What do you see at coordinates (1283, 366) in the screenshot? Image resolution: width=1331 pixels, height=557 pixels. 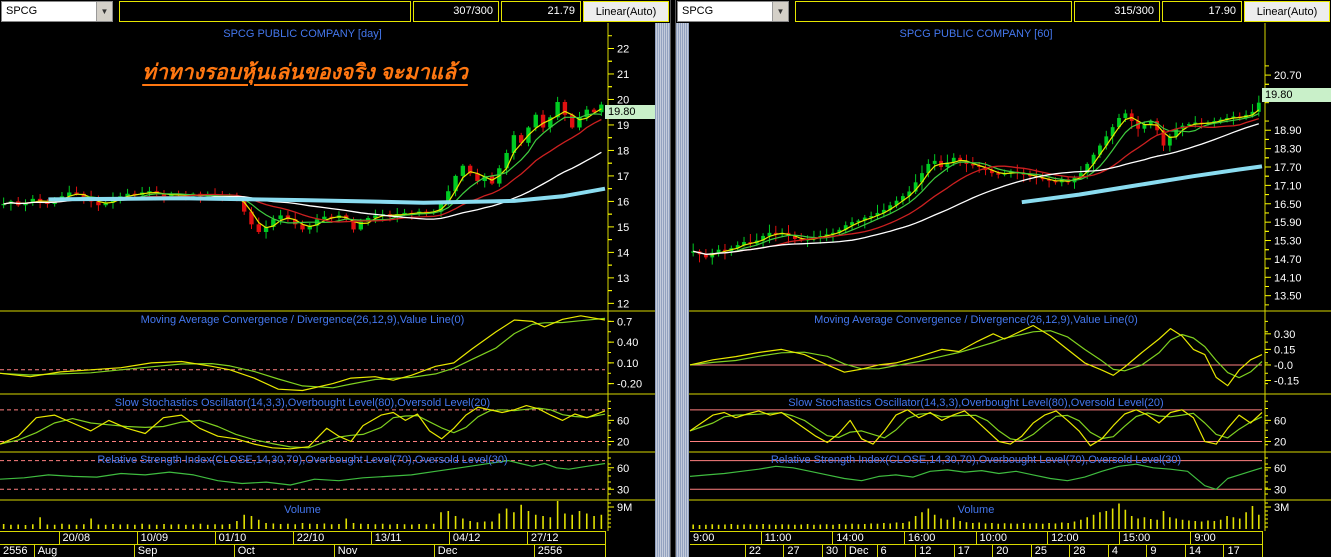 I see `svg-text: -0.0` at bounding box center [1283, 366].